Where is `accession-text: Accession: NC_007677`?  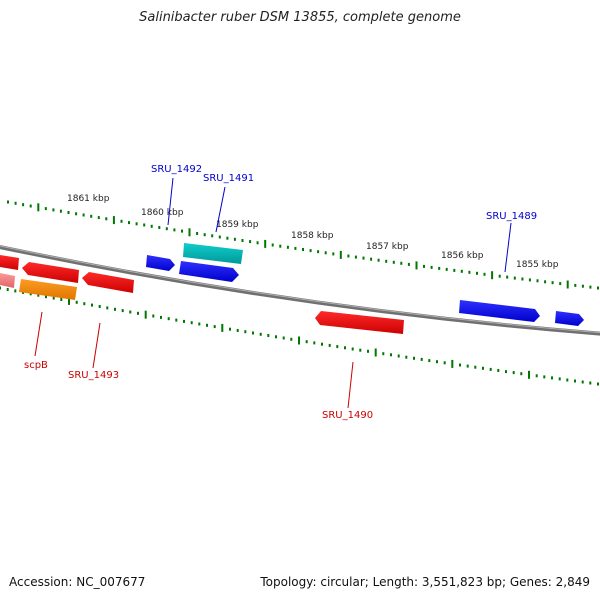 accession-text: Accession: NC_007677 is located at coordinates (77, 582).